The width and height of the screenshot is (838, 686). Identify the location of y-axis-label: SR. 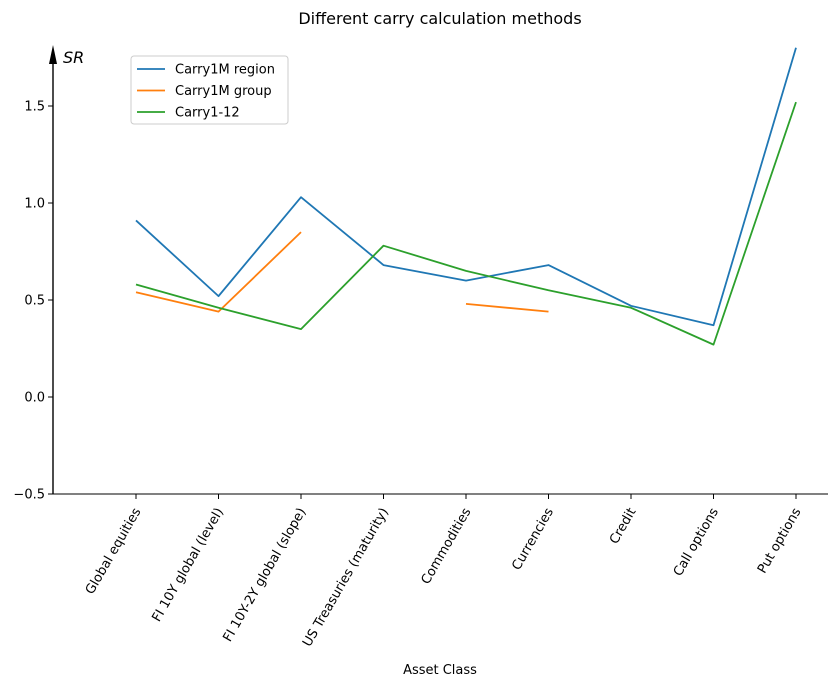
(73, 57).